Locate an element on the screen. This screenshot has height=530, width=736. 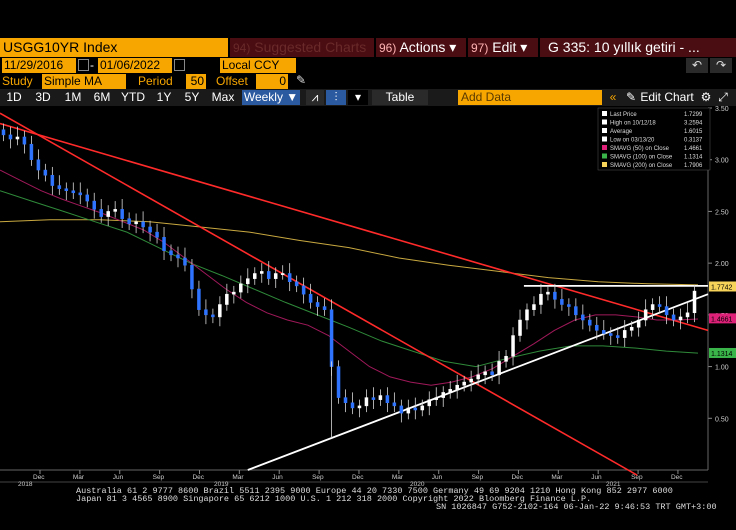
offset-input: 0 is located at coordinates (272, 81).